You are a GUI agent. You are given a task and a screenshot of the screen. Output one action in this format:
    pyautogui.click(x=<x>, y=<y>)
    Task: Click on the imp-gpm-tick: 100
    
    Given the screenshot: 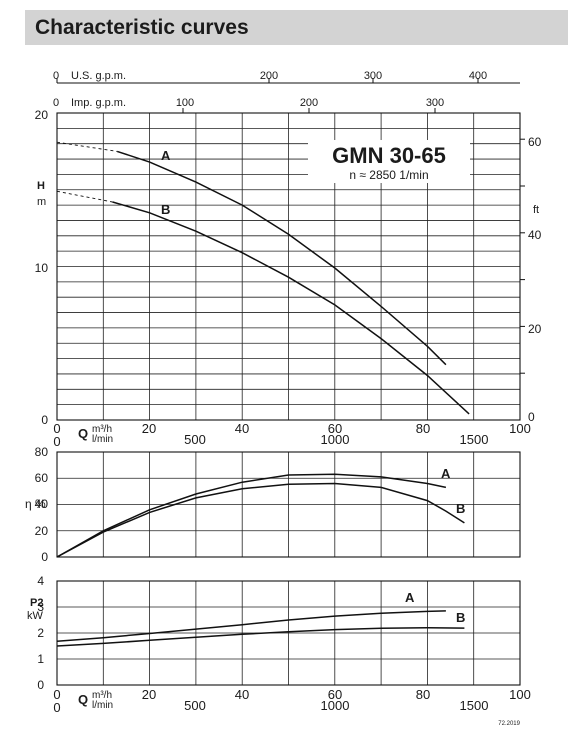 What is the action you would take?
    pyautogui.click(x=185, y=103)
    